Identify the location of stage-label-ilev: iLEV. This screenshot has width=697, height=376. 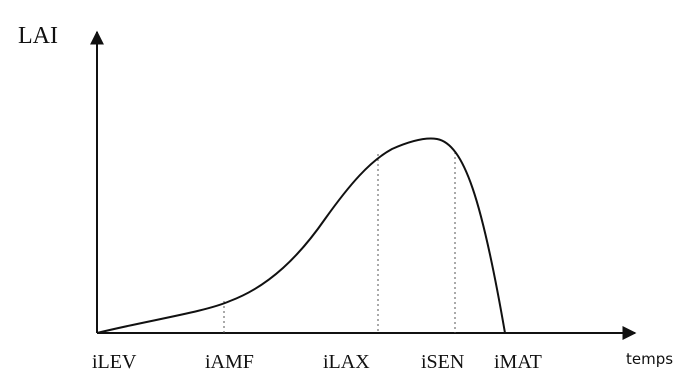
(114, 362).